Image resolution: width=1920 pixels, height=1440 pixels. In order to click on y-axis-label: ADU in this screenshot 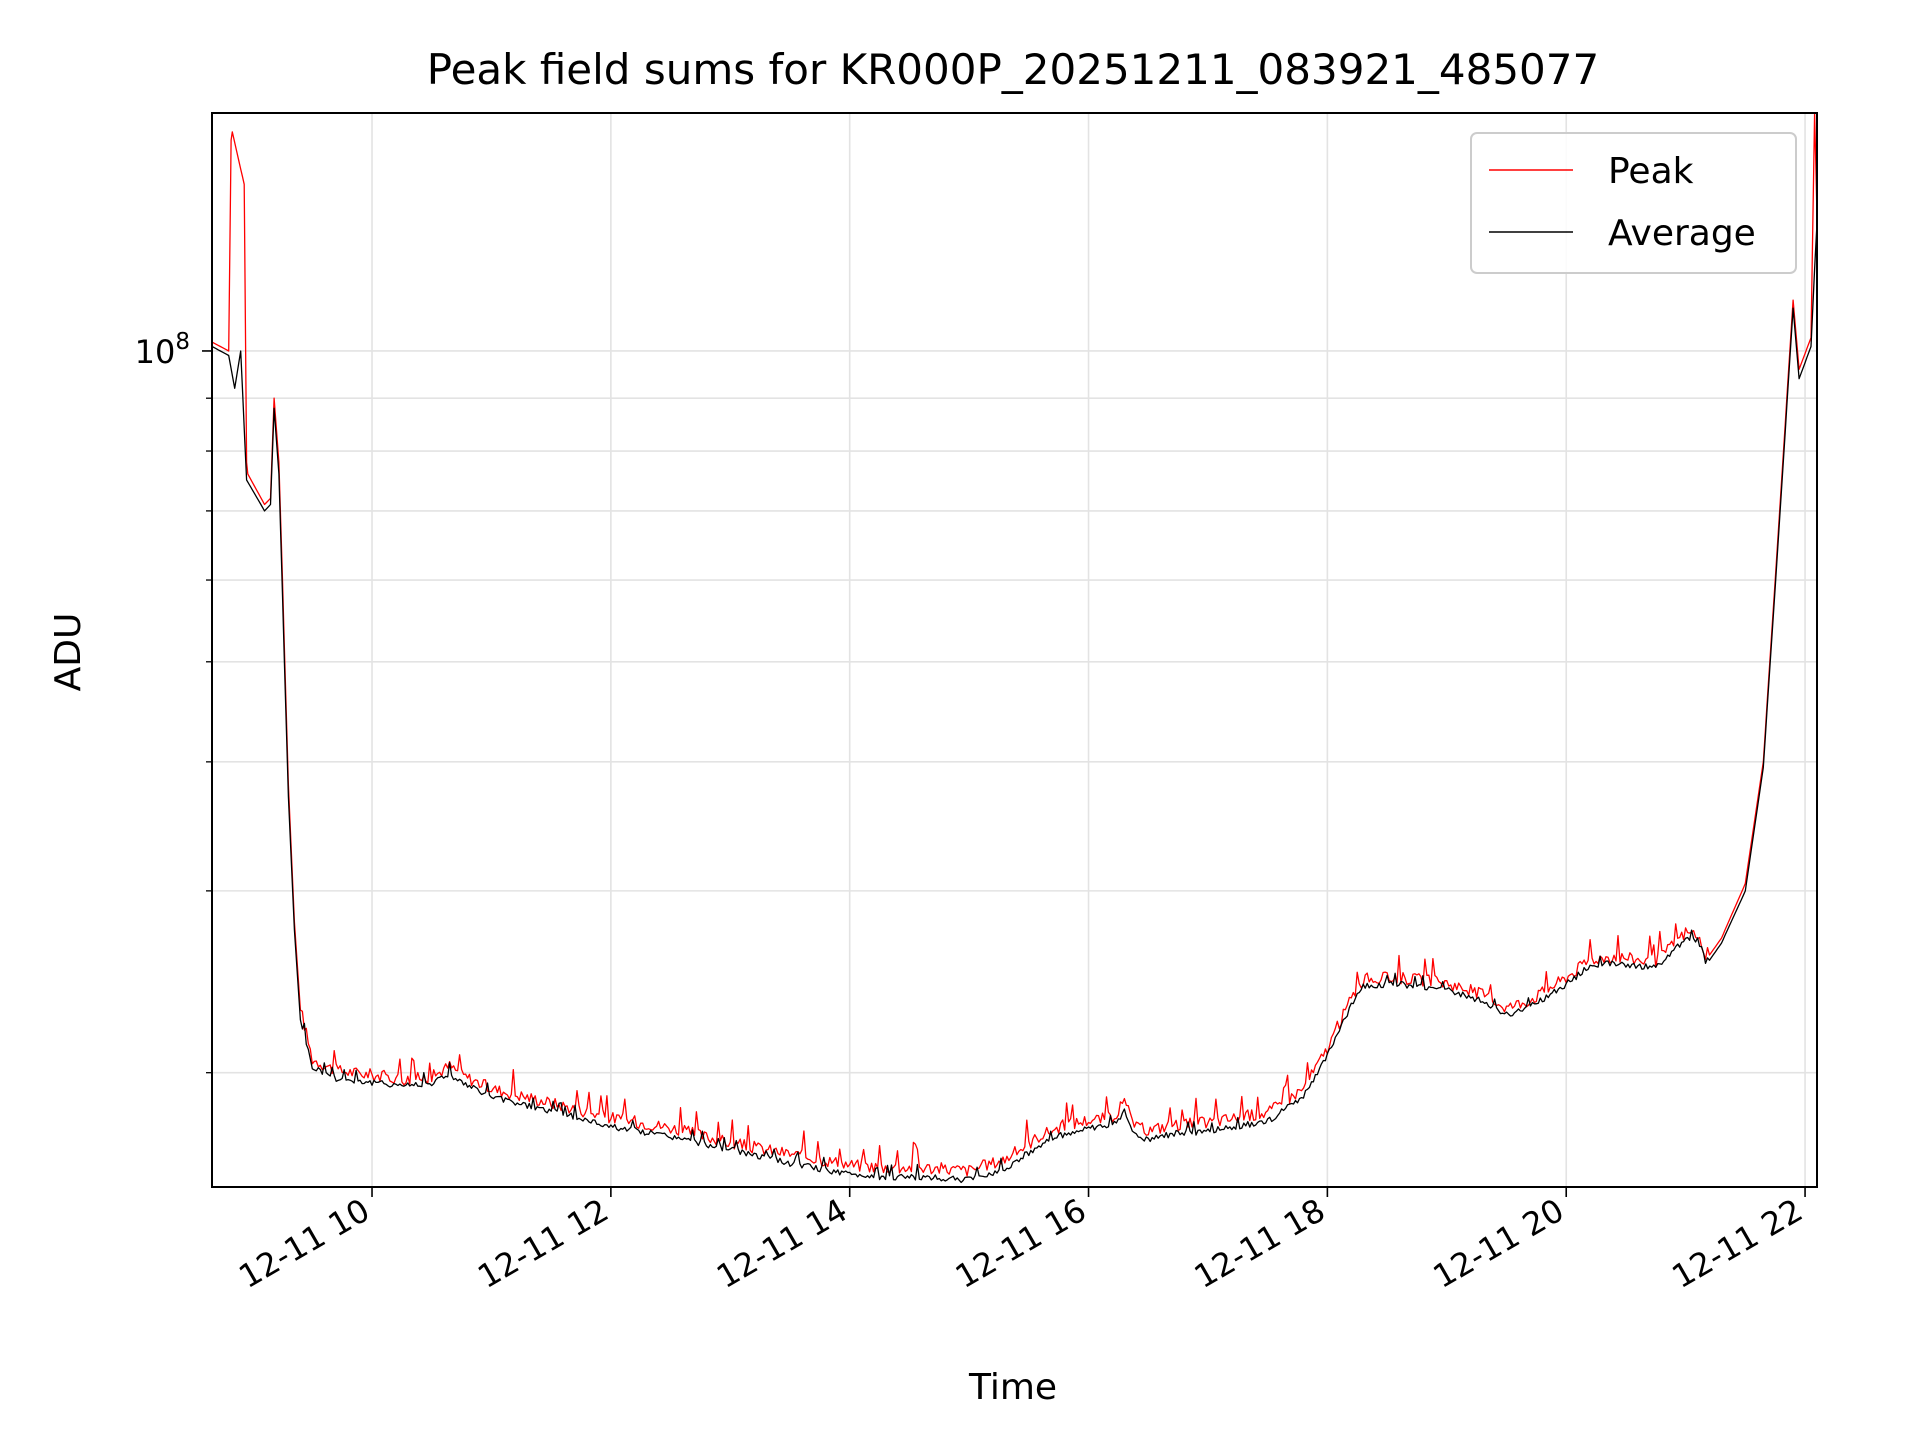, I will do `click(68, 652)`.